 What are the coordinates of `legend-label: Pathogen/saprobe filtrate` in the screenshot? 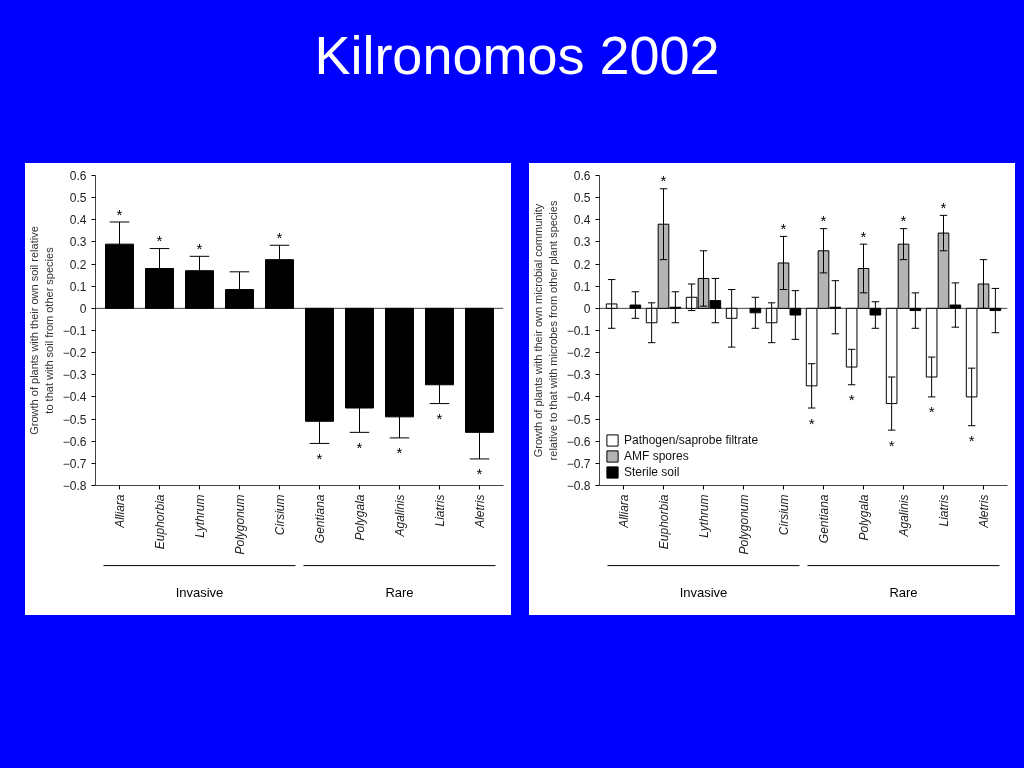 It's located at (691, 440).